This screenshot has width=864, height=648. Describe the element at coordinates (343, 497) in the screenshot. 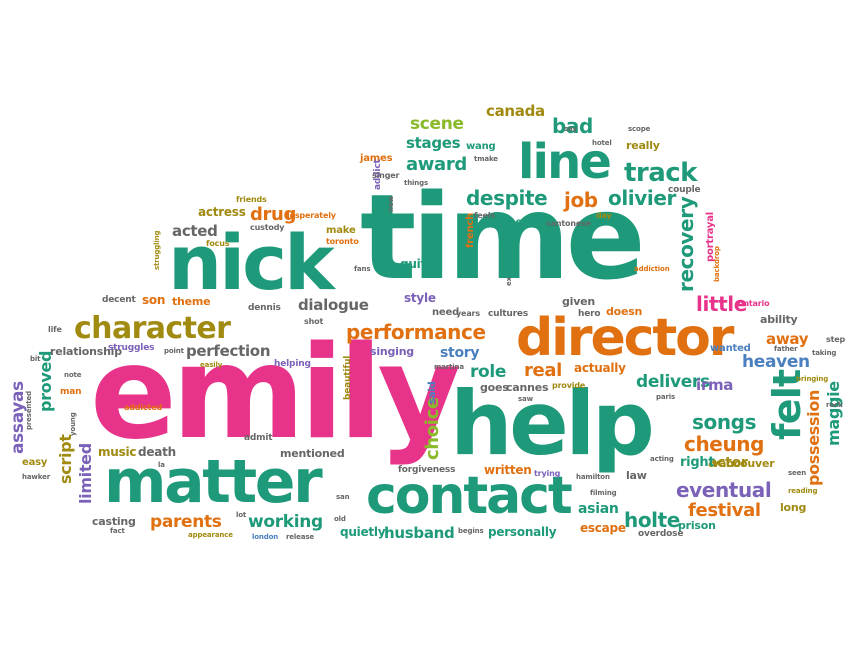

I see `word-san: san` at that location.